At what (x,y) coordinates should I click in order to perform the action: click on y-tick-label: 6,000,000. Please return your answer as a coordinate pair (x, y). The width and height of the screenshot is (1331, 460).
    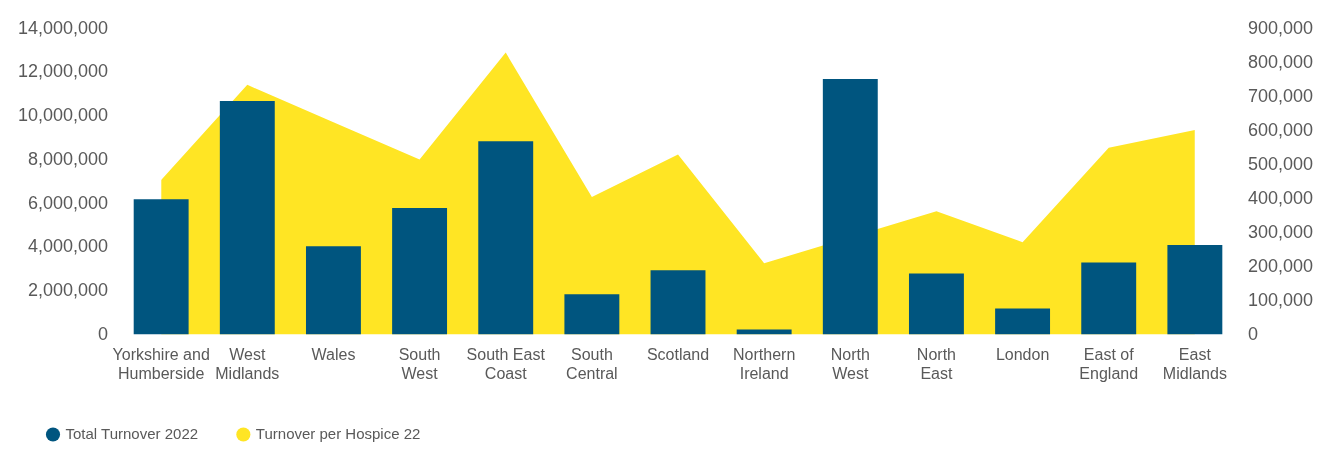
    Looking at the image, I should click on (68, 202).